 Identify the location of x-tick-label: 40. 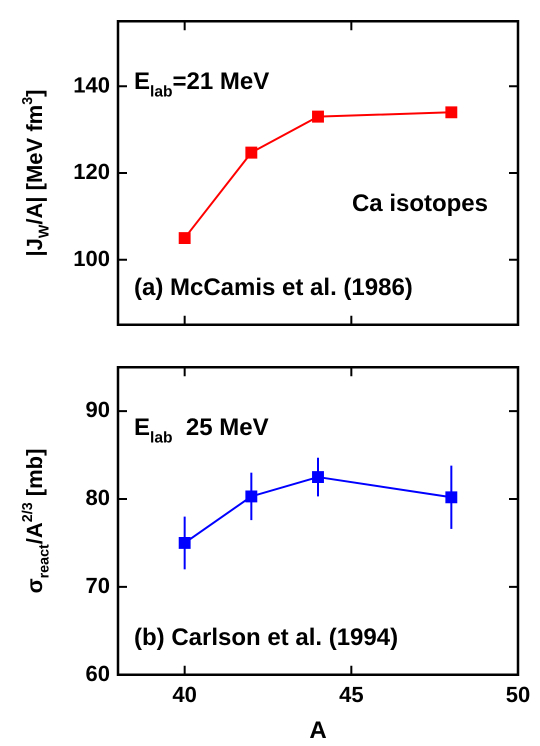
(184, 695).